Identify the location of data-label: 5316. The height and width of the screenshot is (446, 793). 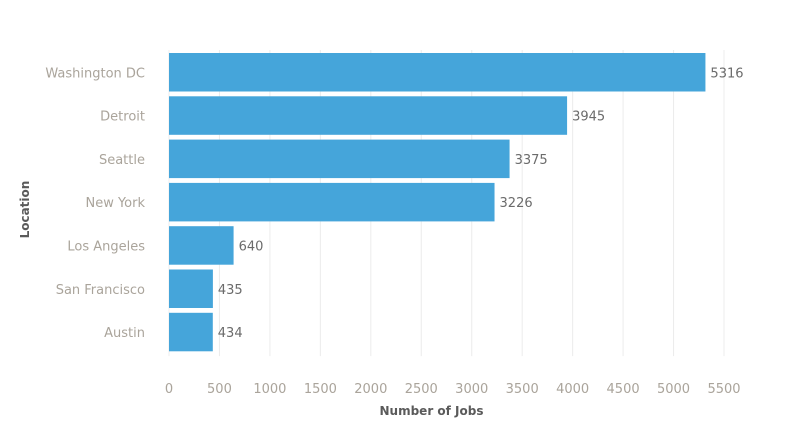
(726, 73).